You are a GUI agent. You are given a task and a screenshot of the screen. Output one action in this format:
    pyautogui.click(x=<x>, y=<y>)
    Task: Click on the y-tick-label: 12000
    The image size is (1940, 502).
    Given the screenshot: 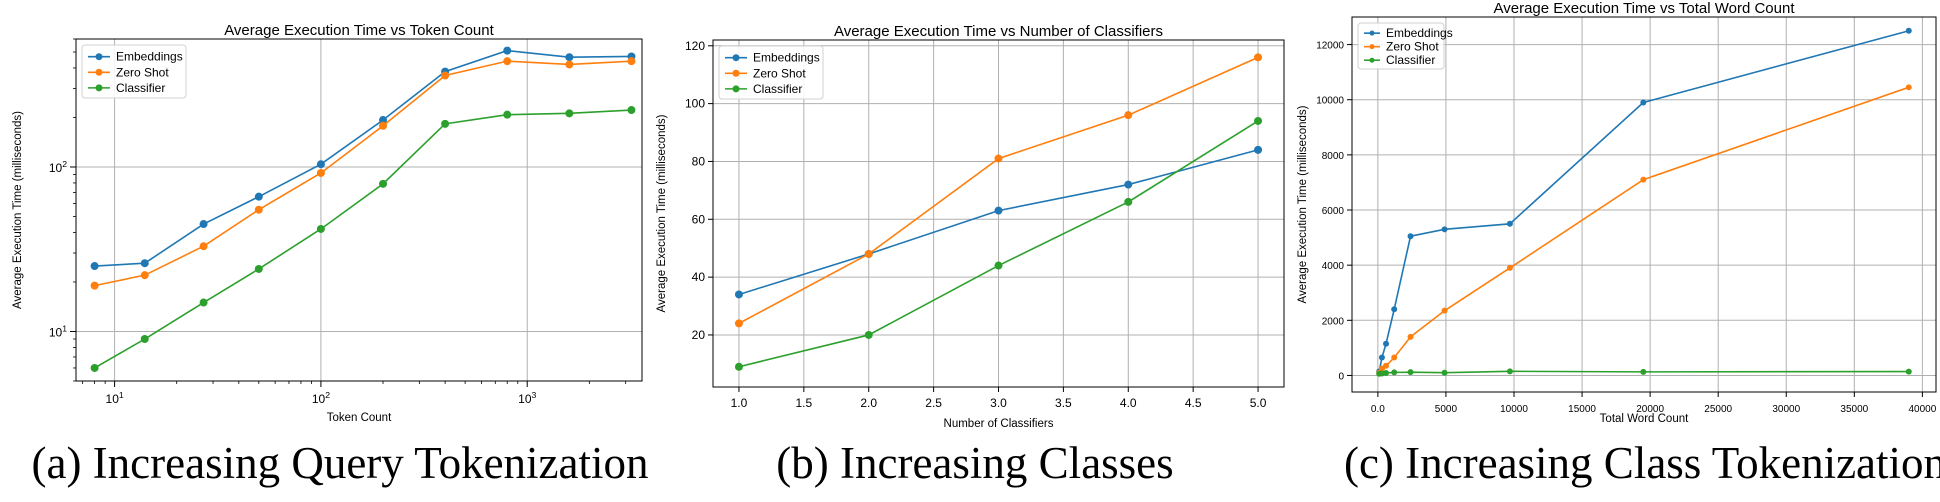 What is the action you would take?
    pyautogui.click(x=1330, y=46)
    